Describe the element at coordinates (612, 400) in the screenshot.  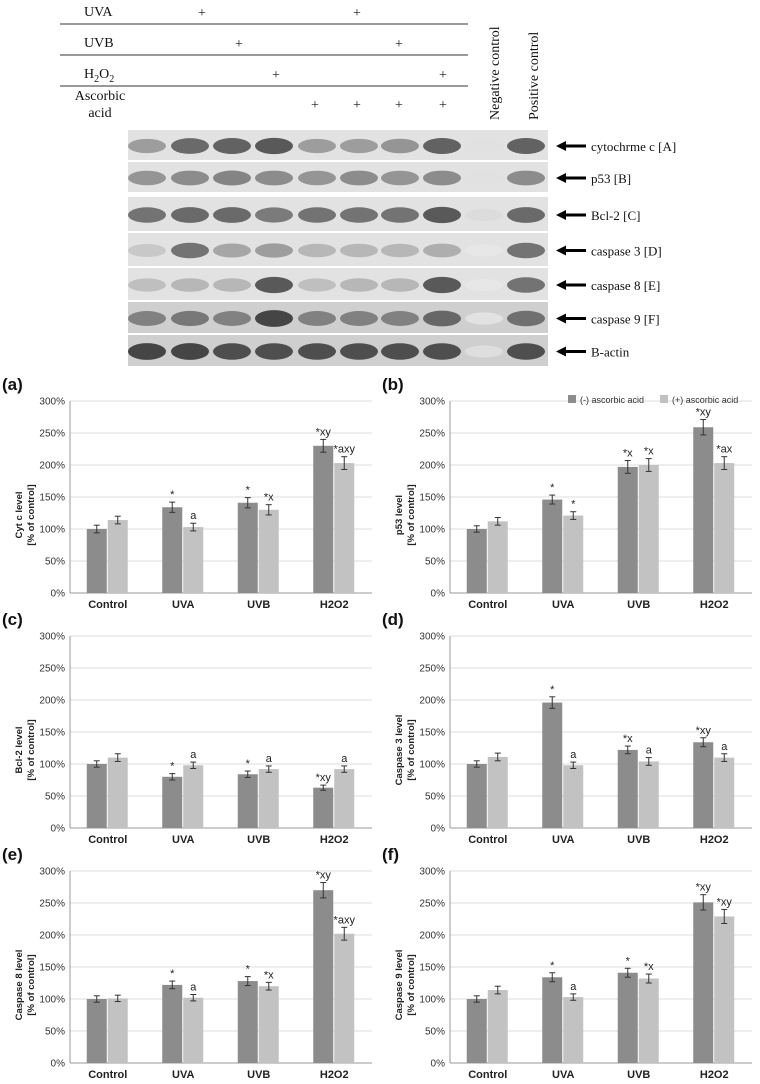
I see `legend-label: (-) ascorbic acid` at that location.